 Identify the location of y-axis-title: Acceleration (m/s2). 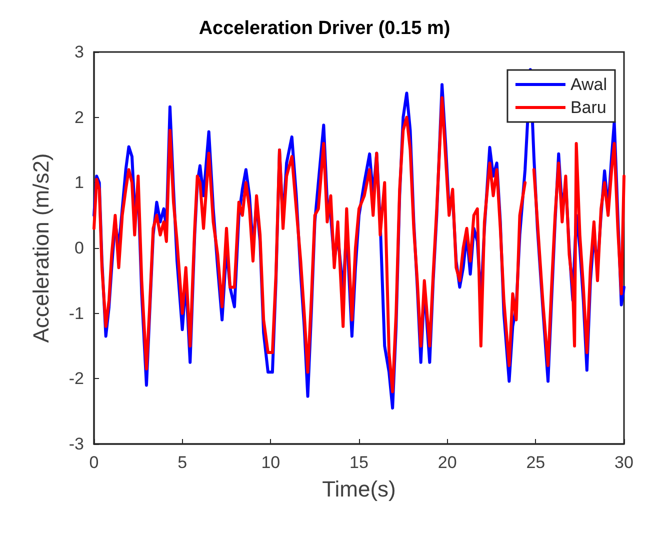
(41, 248).